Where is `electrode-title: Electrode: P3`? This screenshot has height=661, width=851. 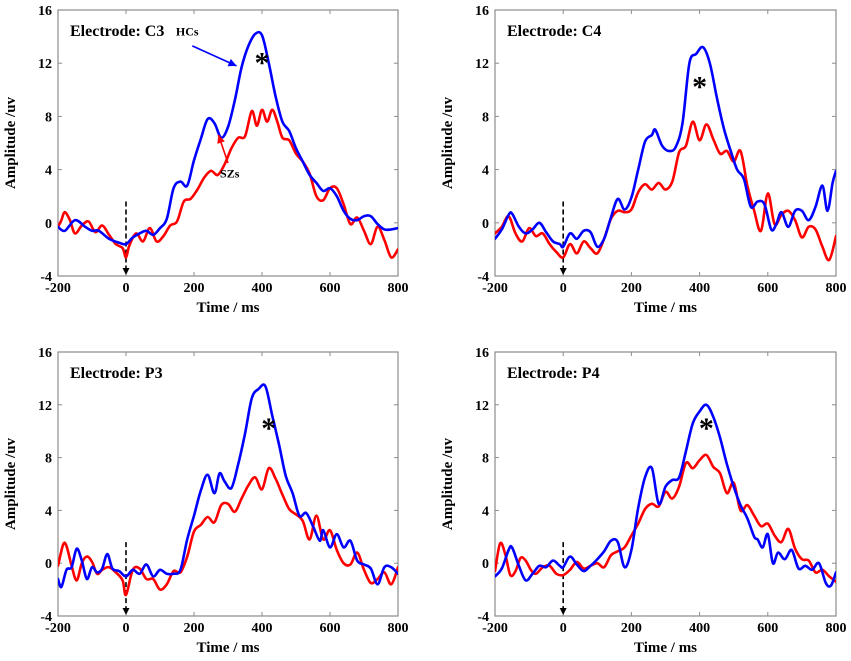 electrode-title: Electrode: P3 is located at coordinates (116, 373).